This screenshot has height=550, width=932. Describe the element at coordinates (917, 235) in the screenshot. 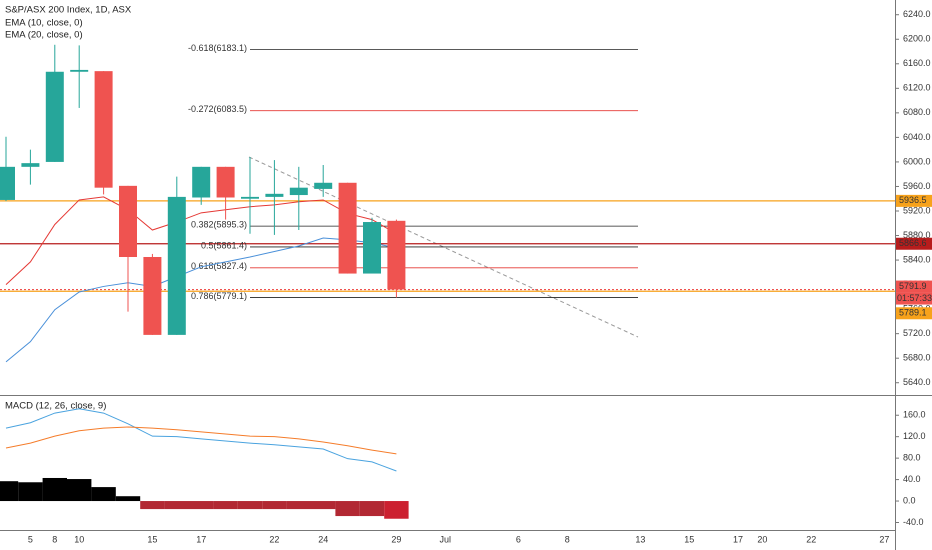

I see `y-tick-label: 5880.0` at that location.